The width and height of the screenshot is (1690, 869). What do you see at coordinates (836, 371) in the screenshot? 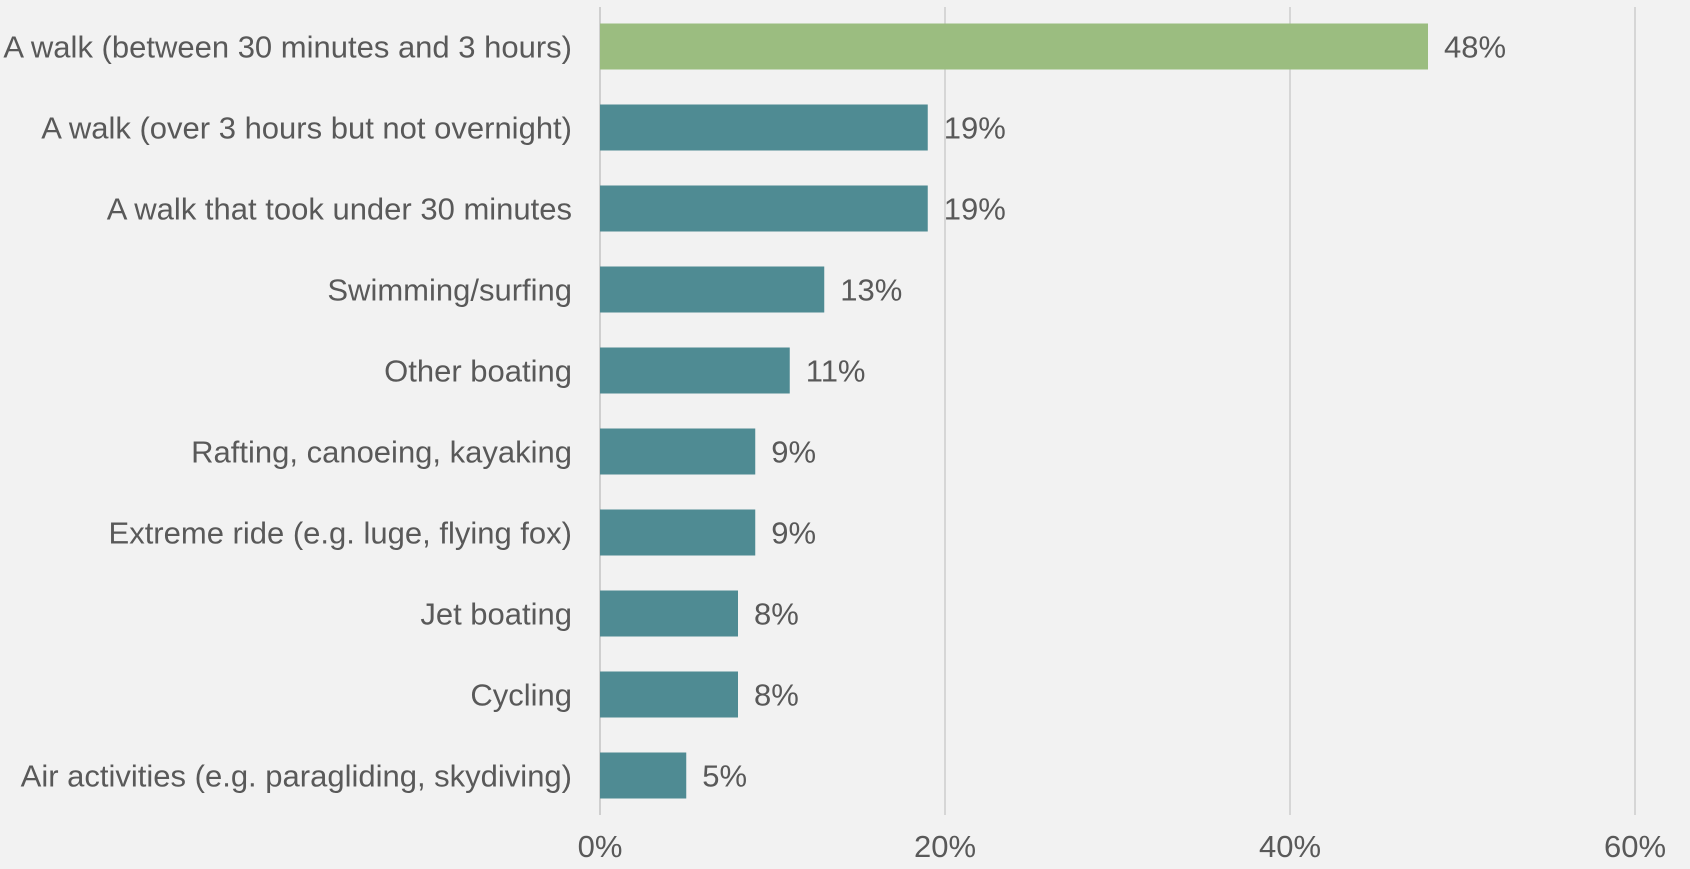
I see `value-label: 11%` at bounding box center [836, 371].